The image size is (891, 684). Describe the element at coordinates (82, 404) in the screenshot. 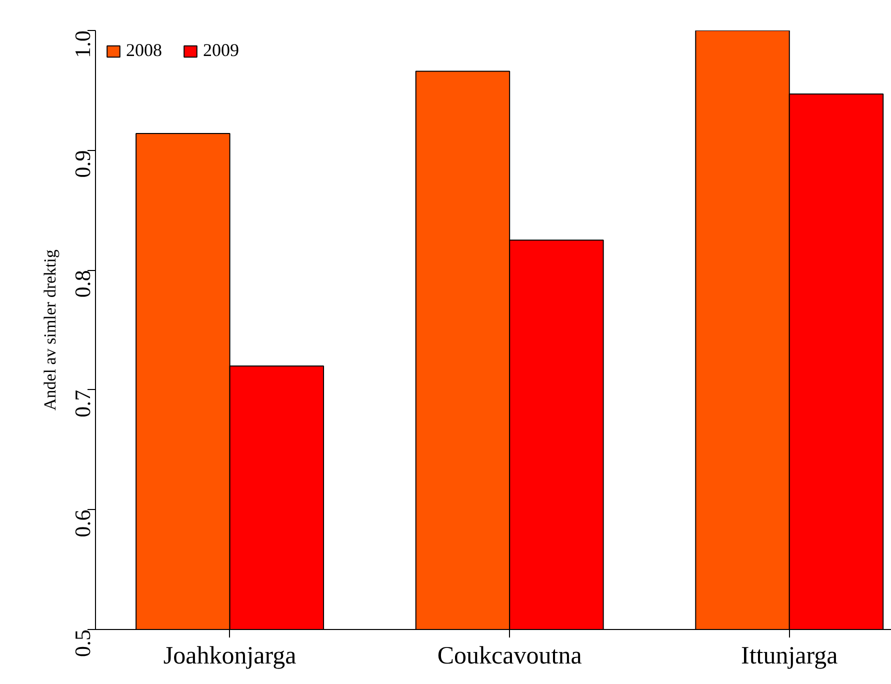

I see `y-tick-label: 0.7` at that location.